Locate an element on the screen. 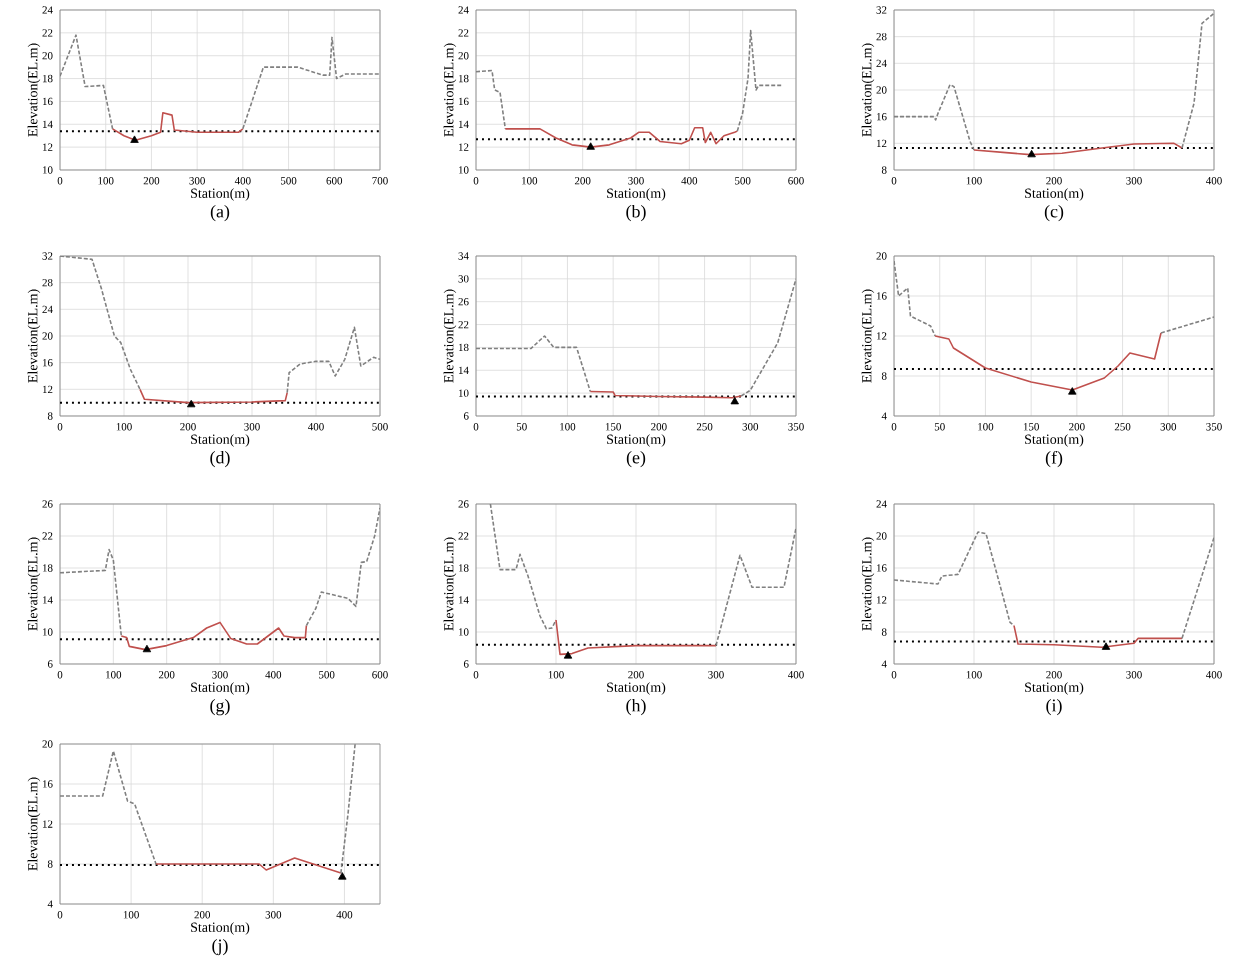 Image resolution: width=1234 pixels, height=978 pixels. text: (e) is located at coordinates (636, 459).